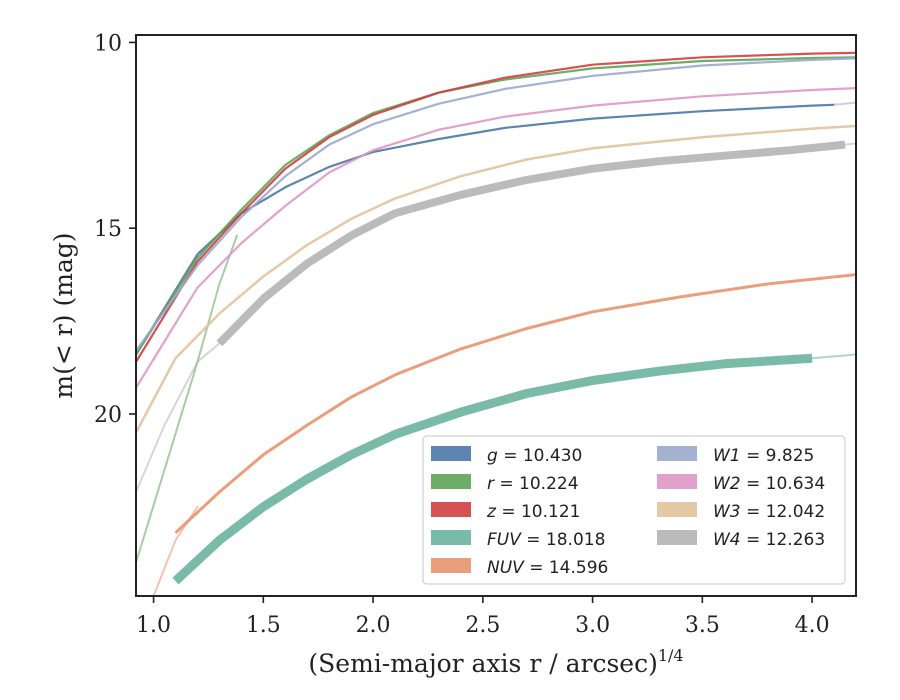 The height and width of the screenshot is (700, 900). I want to click on legend-band-value: = 18.018, so click(563, 540).